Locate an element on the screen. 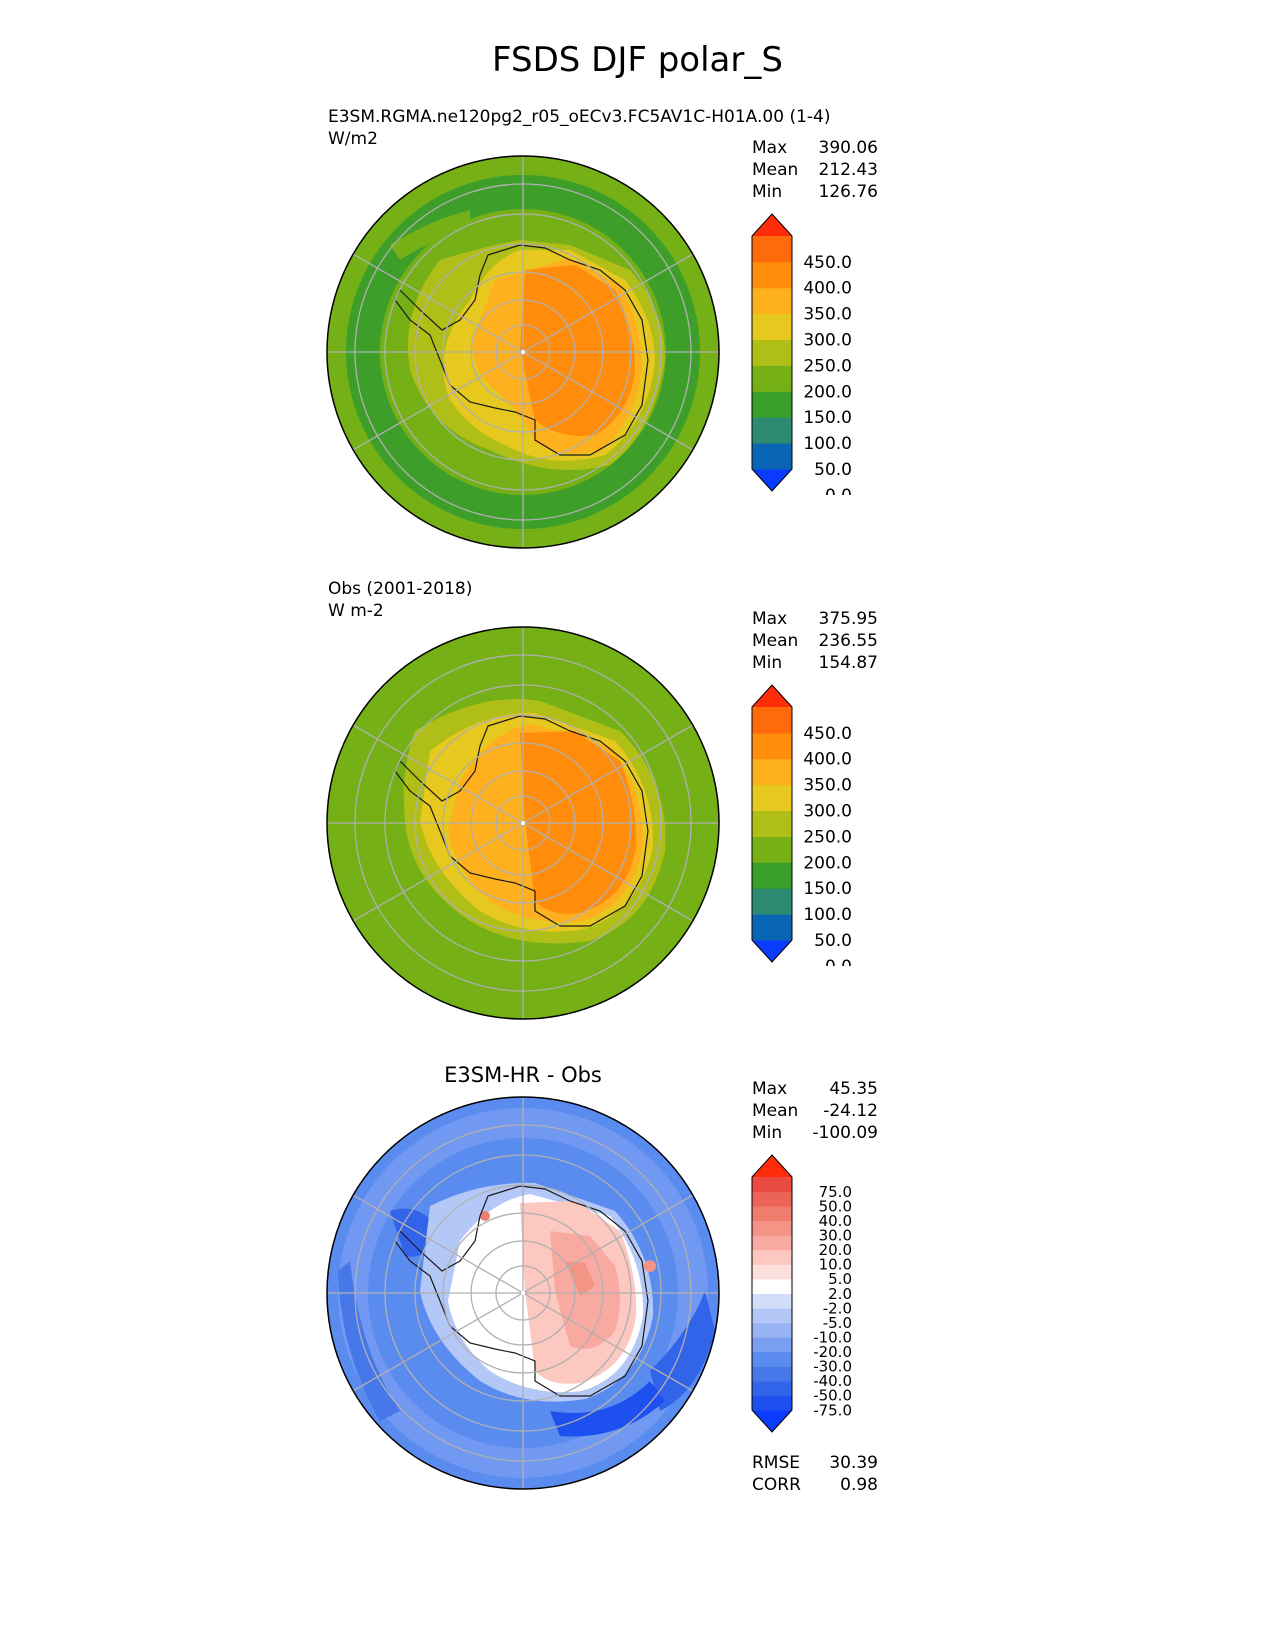 The height and width of the screenshot is (1650, 1275). panel-2-stats: Max 375.95 Mean 236.55 Min 154.87 is located at coordinates (815, 641).